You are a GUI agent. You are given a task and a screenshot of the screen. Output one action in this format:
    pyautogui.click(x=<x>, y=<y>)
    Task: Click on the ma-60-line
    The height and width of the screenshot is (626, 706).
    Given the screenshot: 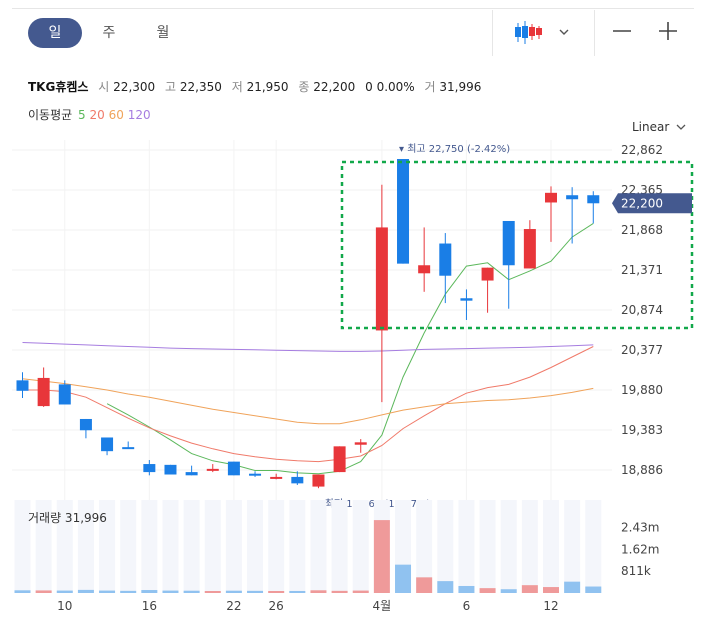 What is the action you would take?
    pyautogui.click(x=308, y=401)
    